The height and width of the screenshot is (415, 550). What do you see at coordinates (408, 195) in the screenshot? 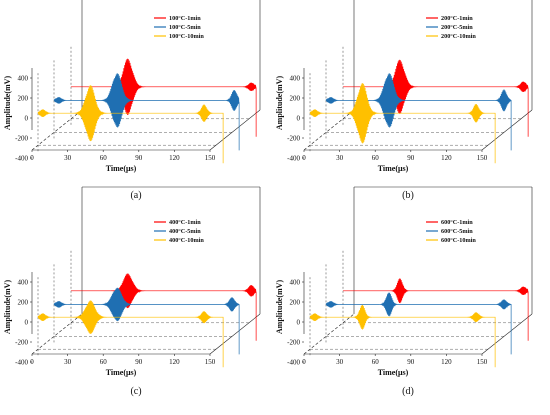
I see `panel-caption: (b)` at bounding box center [408, 195].